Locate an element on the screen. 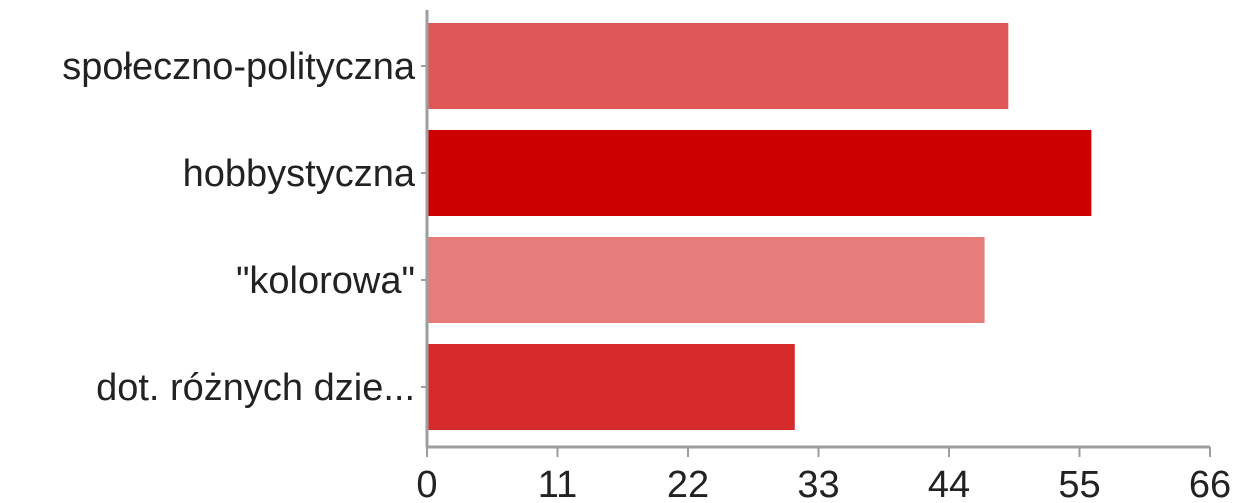 This screenshot has width=1238, height=503. category-label-1: hobbystyczna is located at coordinates (299, 174).